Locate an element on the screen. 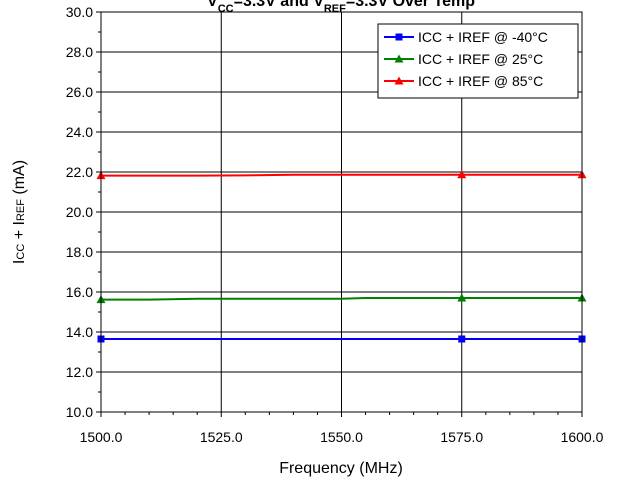  chart-title-part-0: V is located at coordinates (212, 5).